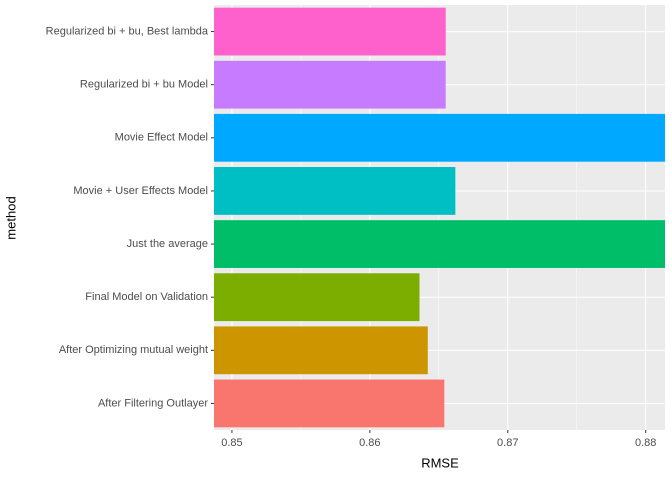  I want to click on y-tick-label: Just the average, so click(167, 244).